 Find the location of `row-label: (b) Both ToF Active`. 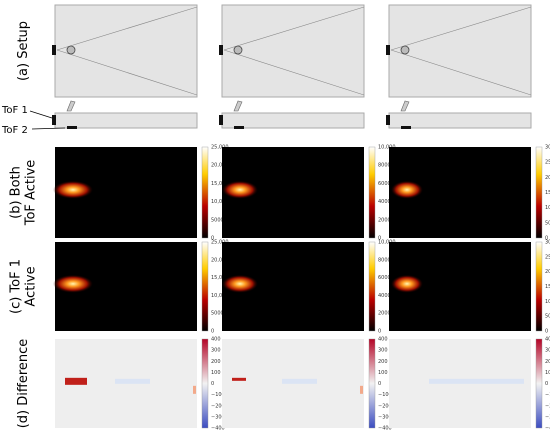

row-label: (b) Both ToF Active is located at coordinates (24, 193).